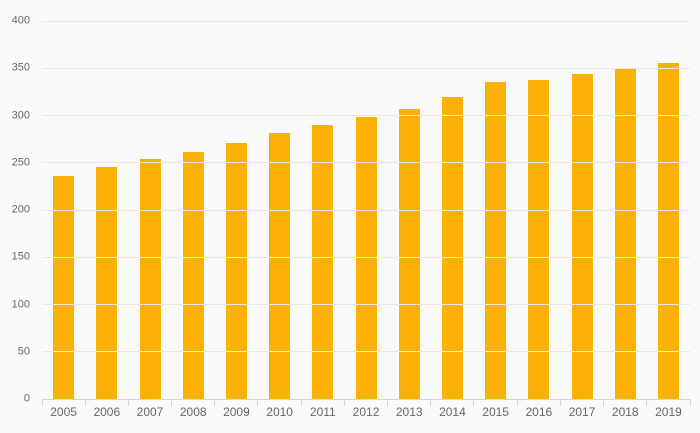  I want to click on bar-slot-2014, so click(452, 210).